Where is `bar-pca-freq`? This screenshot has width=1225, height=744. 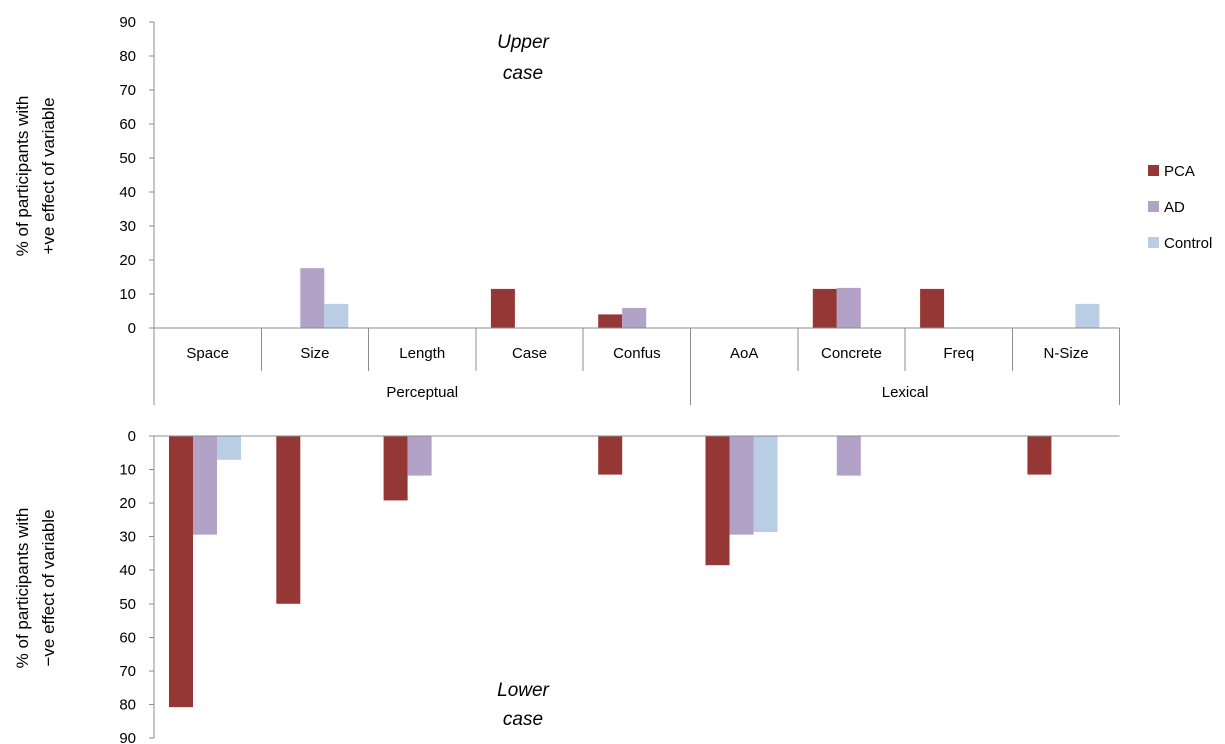 bar-pca-freq is located at coordinates (932, 308).